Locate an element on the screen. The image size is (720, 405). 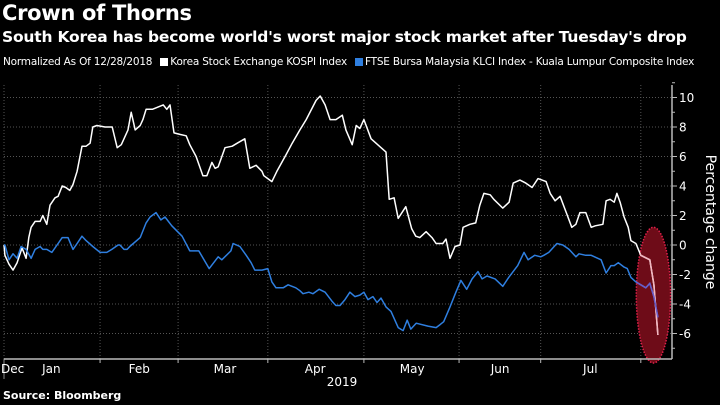
x-axis-year-label: 2019 is located at coordinates (342, 382).